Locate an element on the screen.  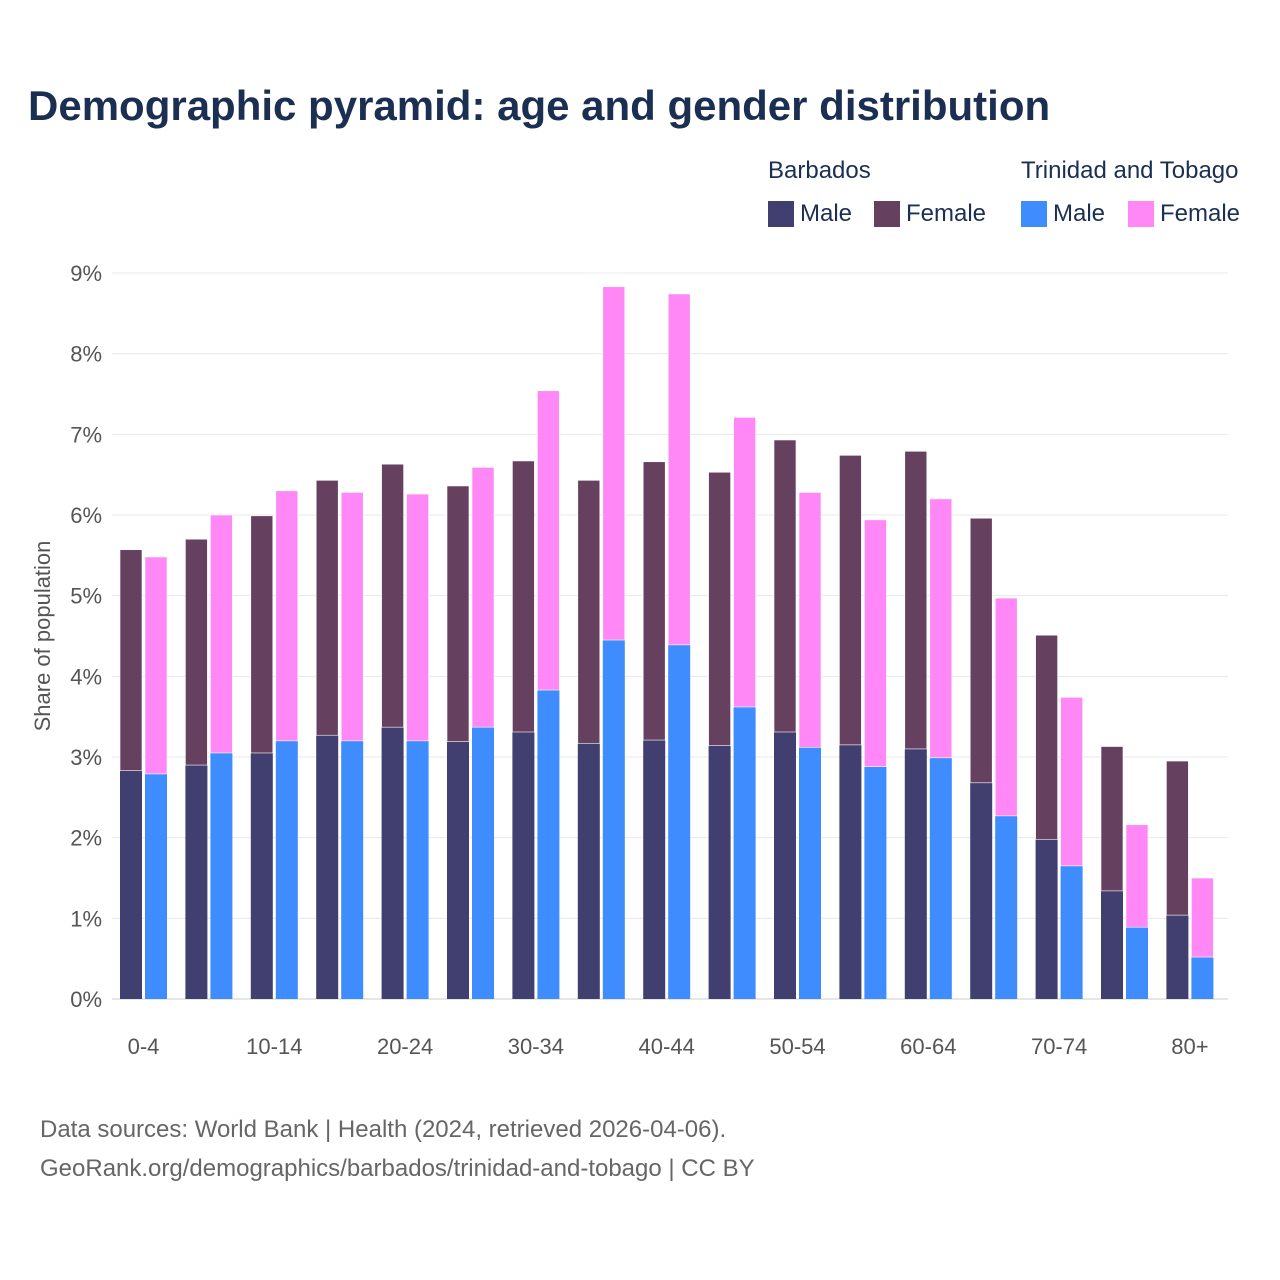
legend-trinidad-male: Male is located at coordinates (1063, 214).